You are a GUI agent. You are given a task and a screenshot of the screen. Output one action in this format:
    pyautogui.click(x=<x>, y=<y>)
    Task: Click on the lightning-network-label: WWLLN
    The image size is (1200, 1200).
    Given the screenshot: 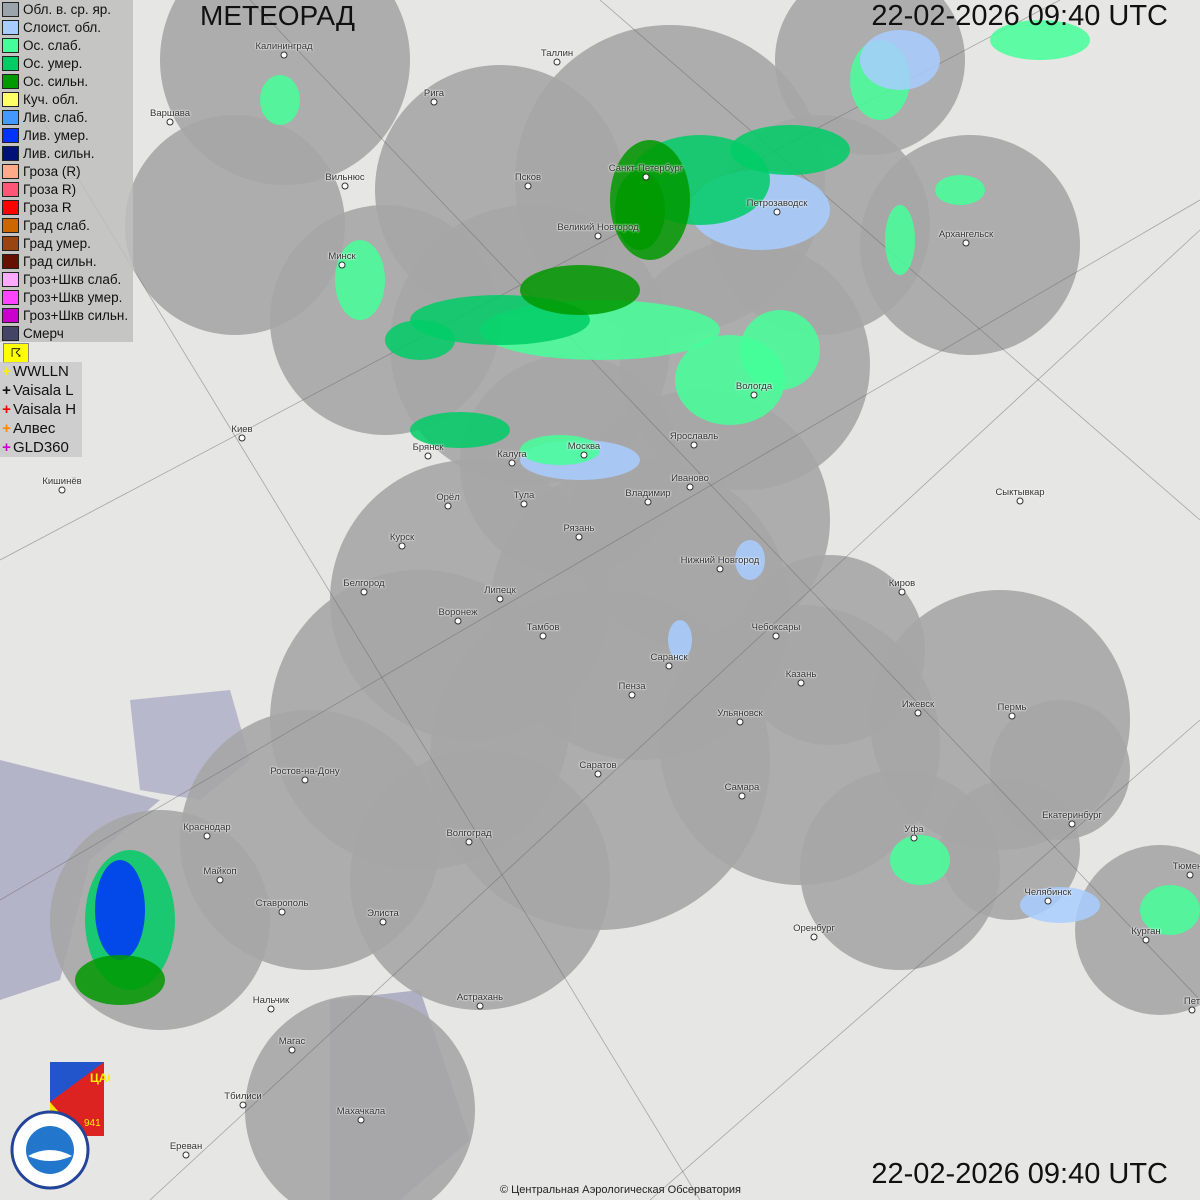 What is the action you would take?
    pyautogui.click(x=41, y=371)
    